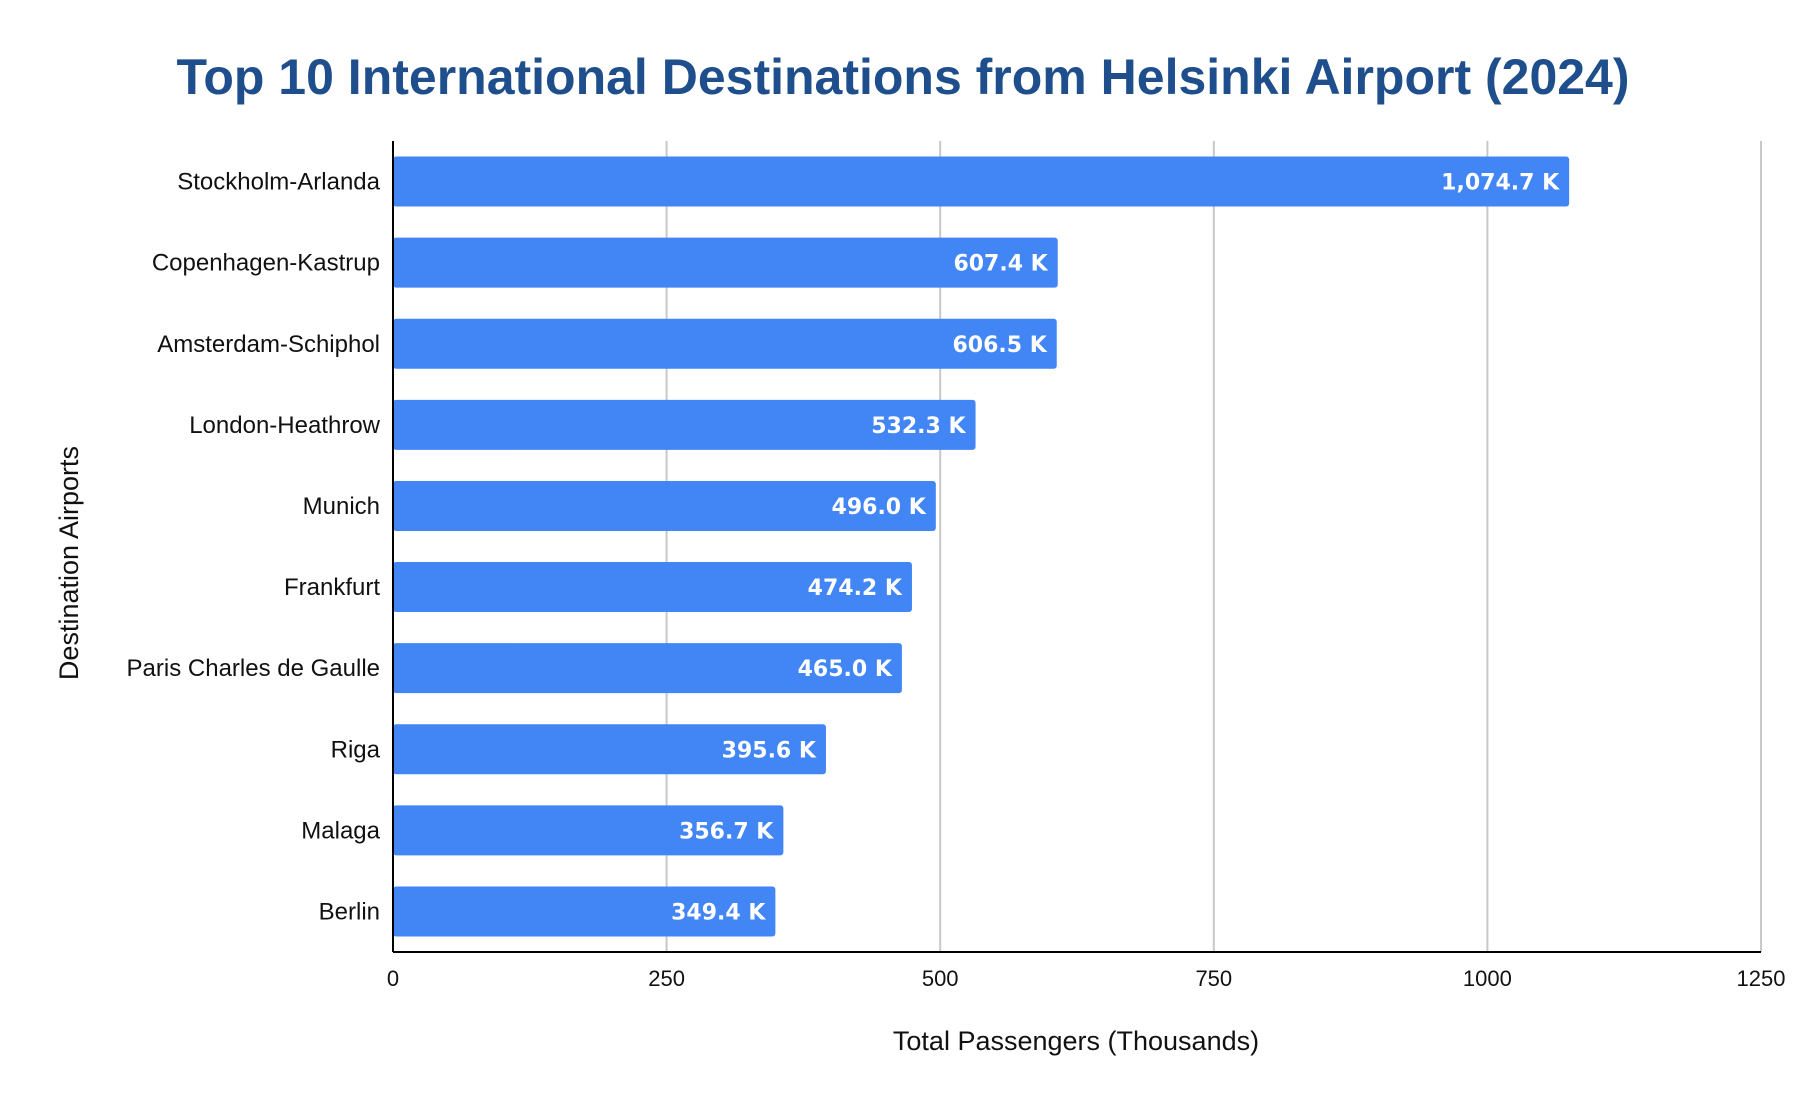 The width and height of the screenshot is (1806, 1108). Describe the element at coordinates (268, 344) in the screenshot. I see `y-category-label-amsterdam-schiphol: Amsterdam-Schiphol` at that location.